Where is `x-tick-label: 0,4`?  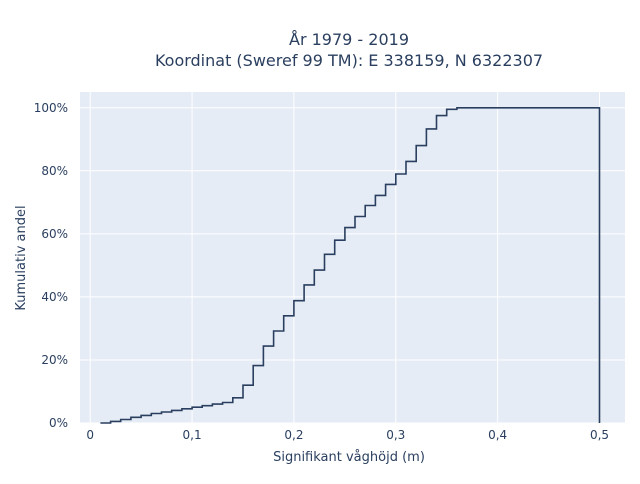
x-tick-label: 0,4 is located at coordinates (497, 435).